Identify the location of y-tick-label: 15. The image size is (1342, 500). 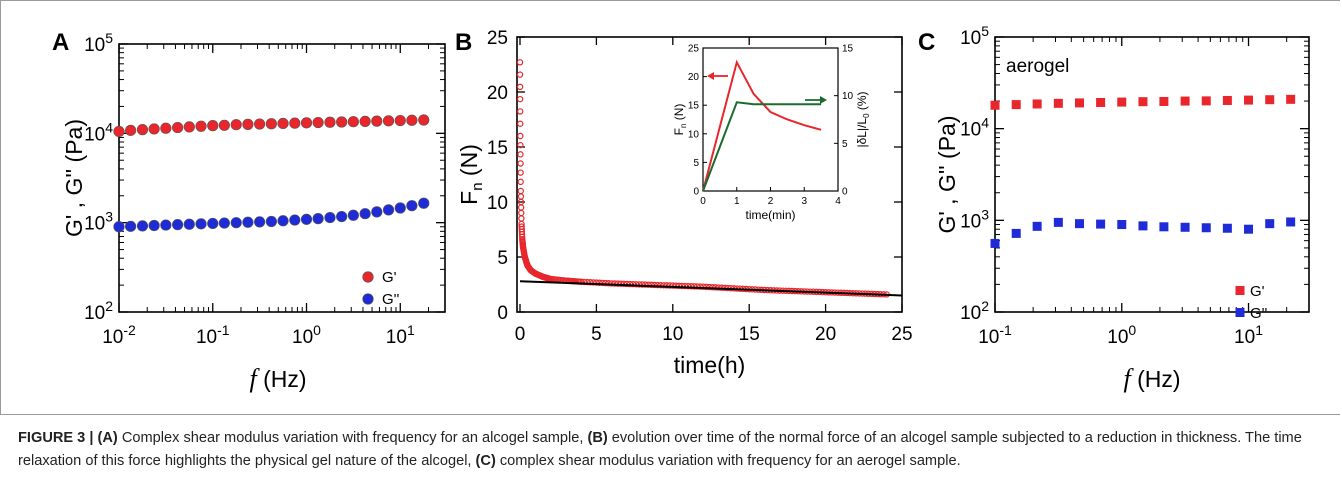
(497, 148).